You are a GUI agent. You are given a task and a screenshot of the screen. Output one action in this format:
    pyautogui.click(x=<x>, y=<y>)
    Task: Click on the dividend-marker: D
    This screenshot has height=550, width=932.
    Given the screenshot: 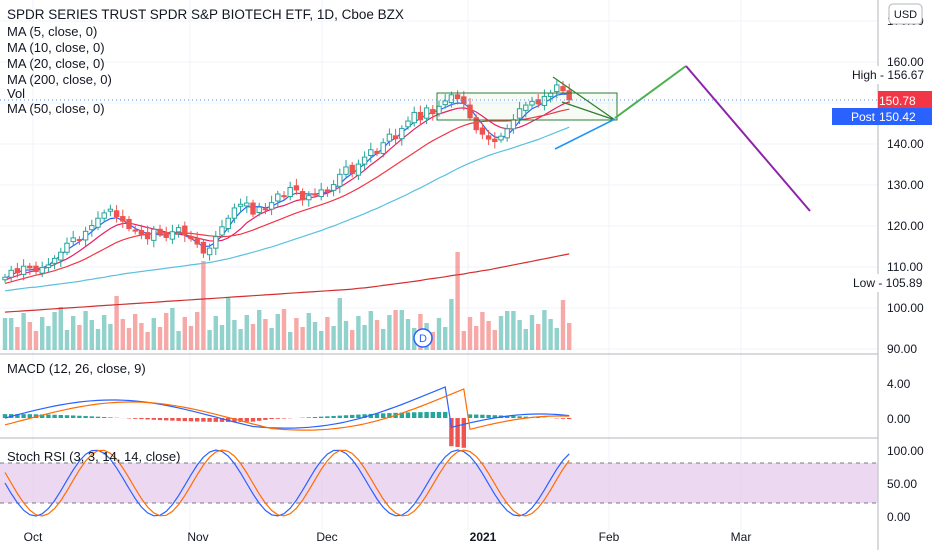 What is the action you would take?
    pyautogui.click(x=423, y=338)
    